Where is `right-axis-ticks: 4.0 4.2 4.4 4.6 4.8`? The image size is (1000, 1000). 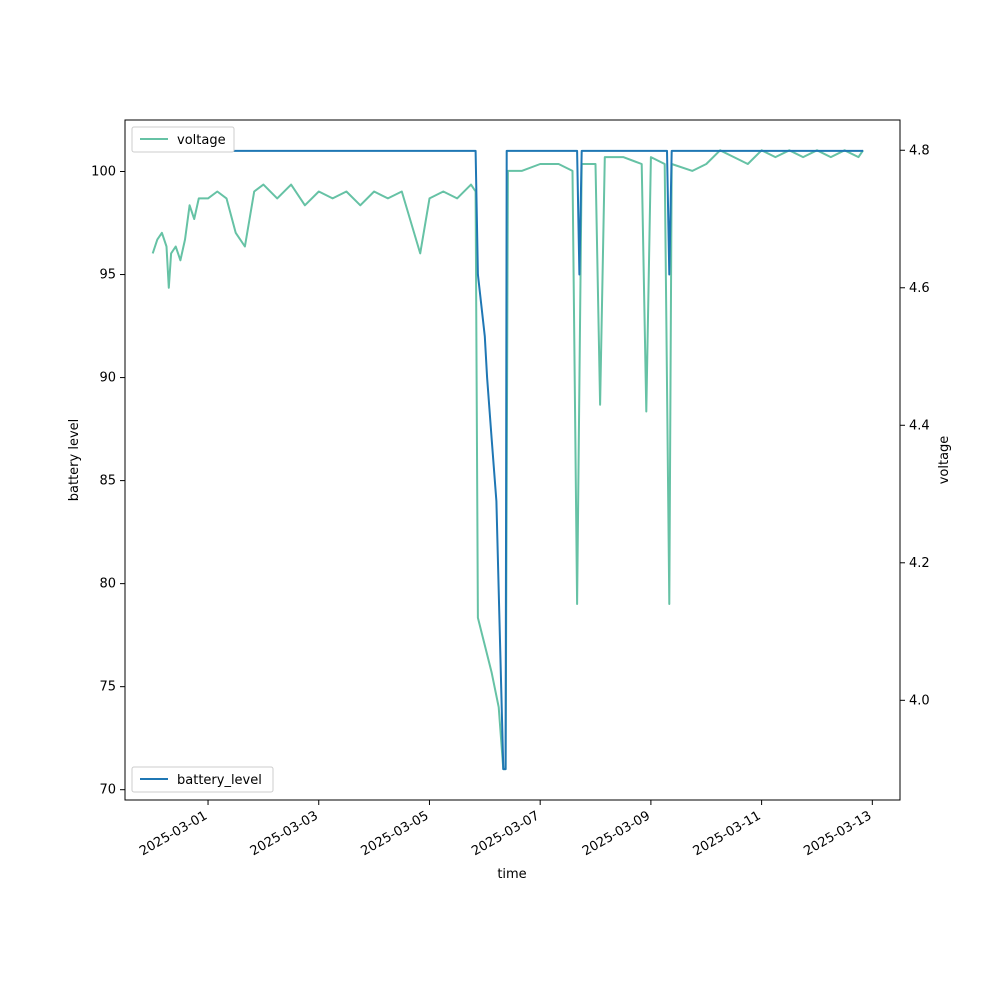
right-axis-ticks: 4.0 4.2 4.4 4.6 4.8 is located at coordinates (915, 425).